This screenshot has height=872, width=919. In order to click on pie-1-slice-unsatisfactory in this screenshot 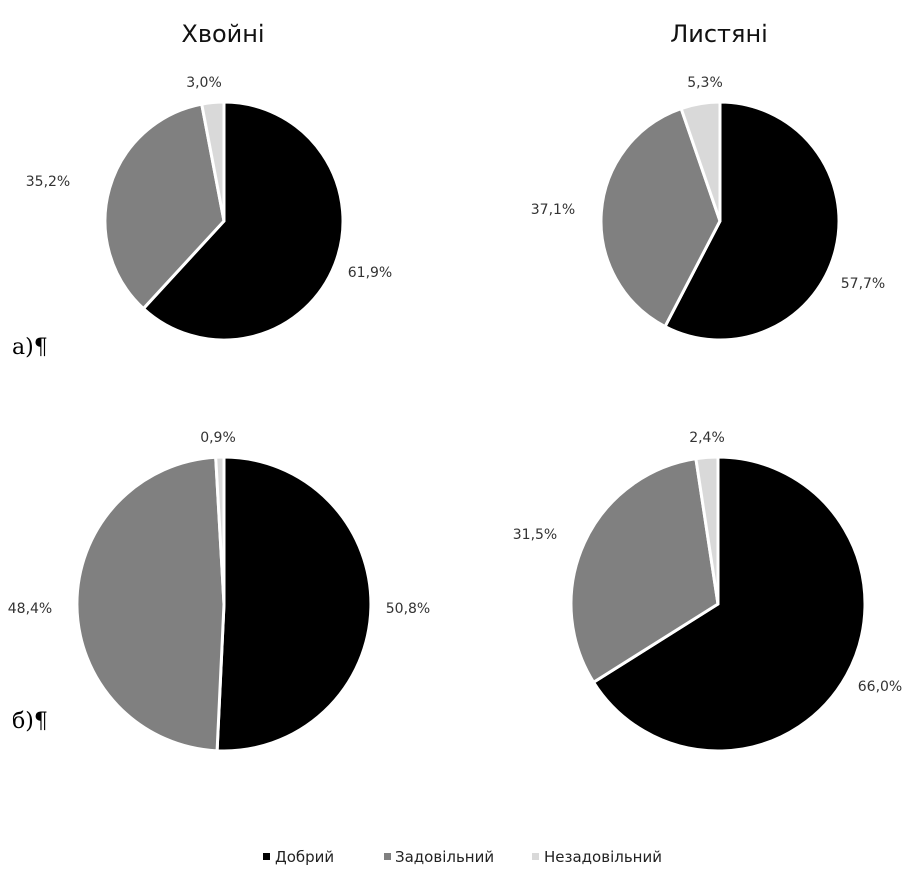, I will do `click(700, 161)`.